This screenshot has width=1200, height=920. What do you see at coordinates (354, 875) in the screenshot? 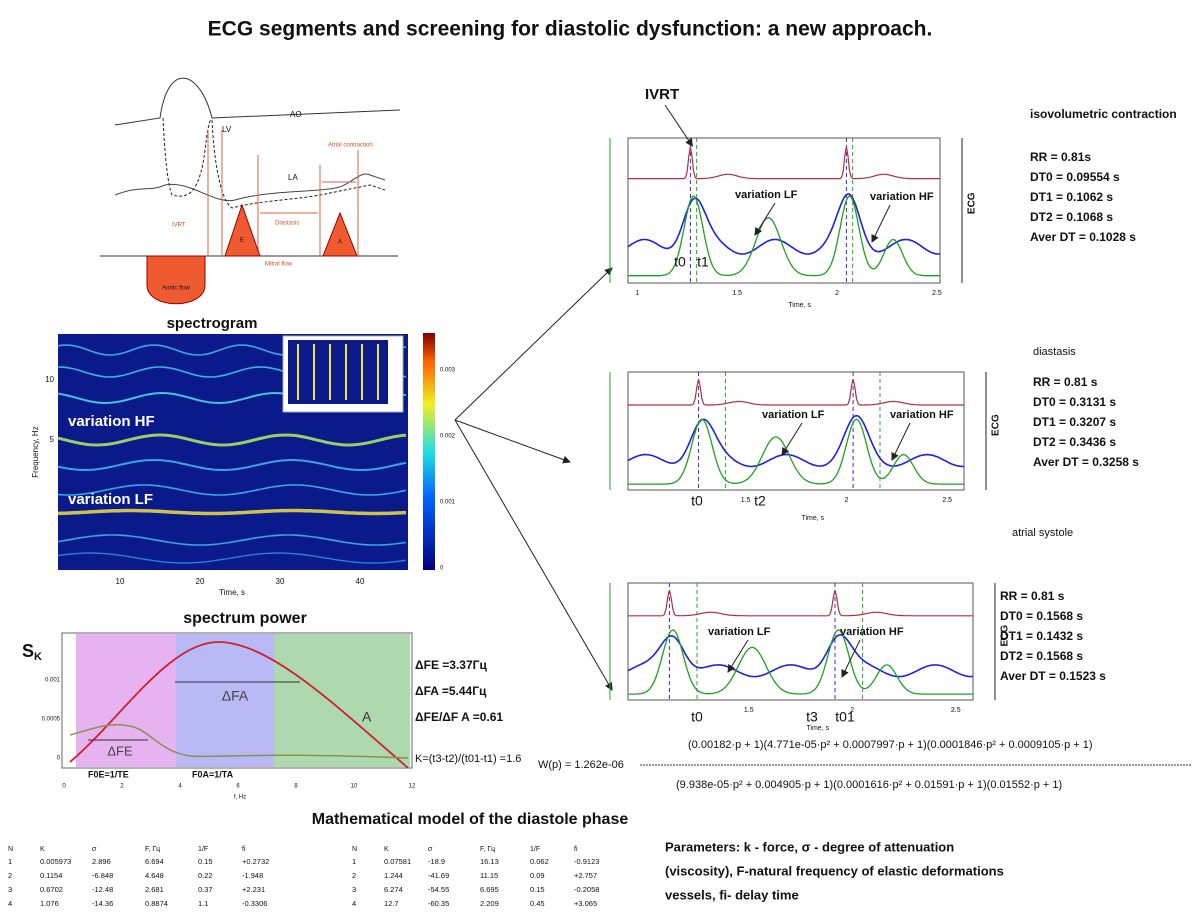
I see `table-cell: 2` at bounding box center [354, 875].